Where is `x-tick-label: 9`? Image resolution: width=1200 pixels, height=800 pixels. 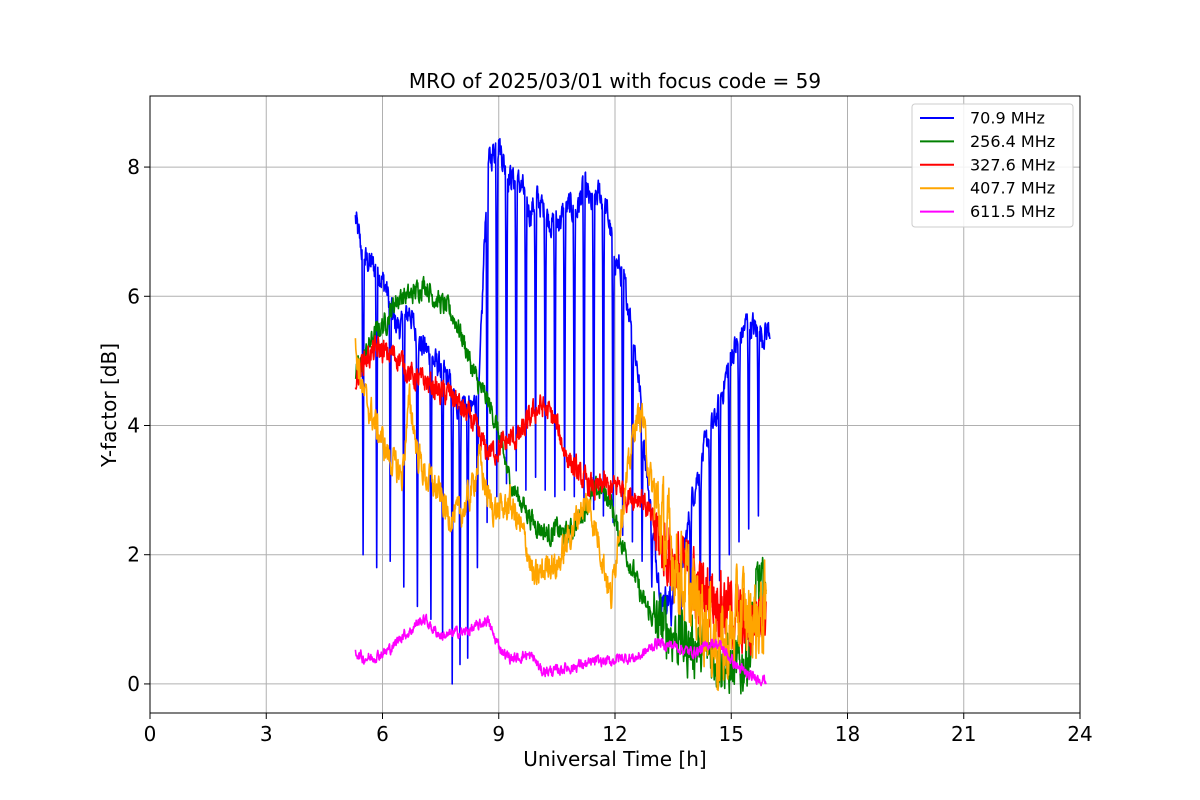
x-tick-label: 9 is located at coordinates (498, 734).